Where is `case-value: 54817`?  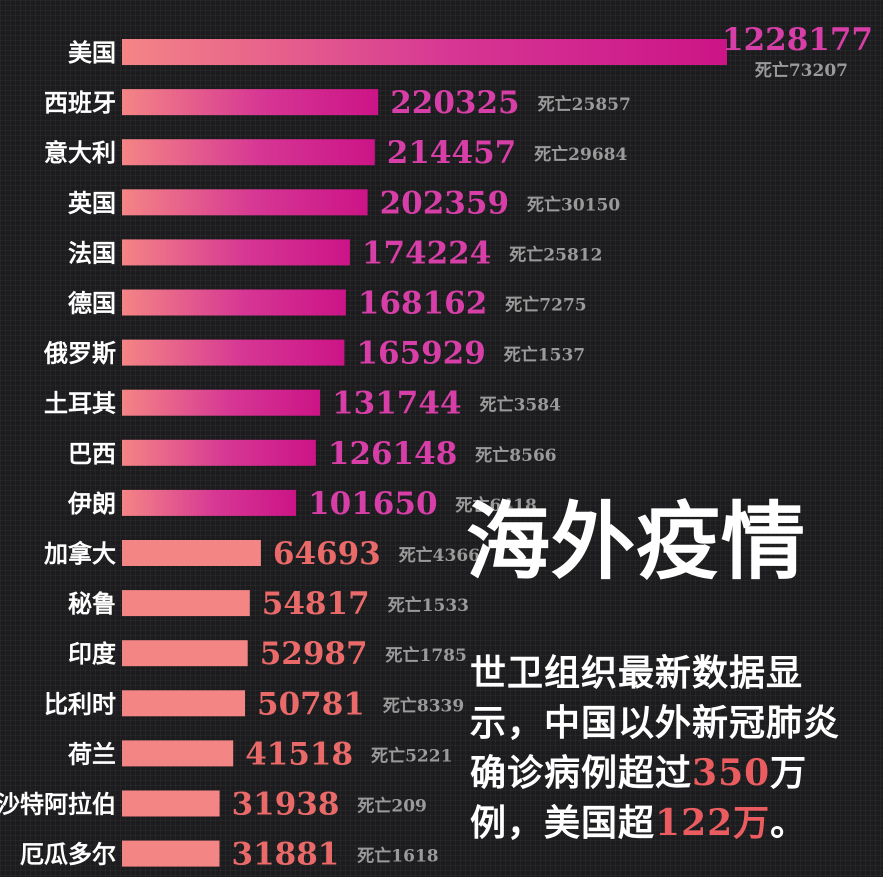 case-value: 54817 is located at coordinates (316, 604).